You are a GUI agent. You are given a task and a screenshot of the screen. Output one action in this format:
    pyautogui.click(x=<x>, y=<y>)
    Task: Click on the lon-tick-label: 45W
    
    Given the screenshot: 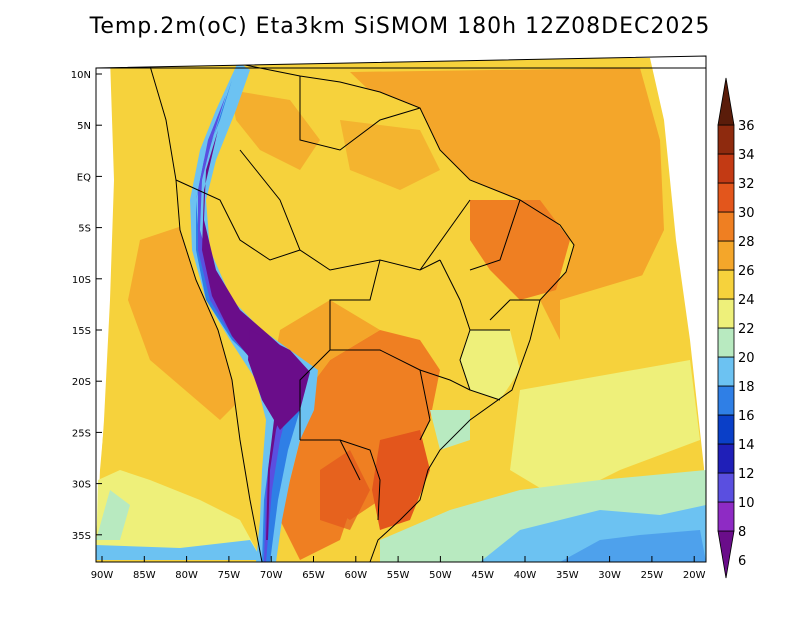 What is the action you would take?
    pyautogui.click(x=482, y=575)
    